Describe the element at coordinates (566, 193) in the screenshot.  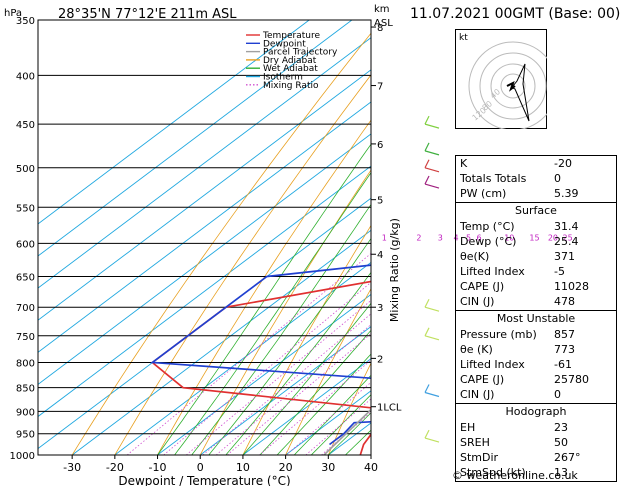
I see `stat-value: 5.39` at that location.